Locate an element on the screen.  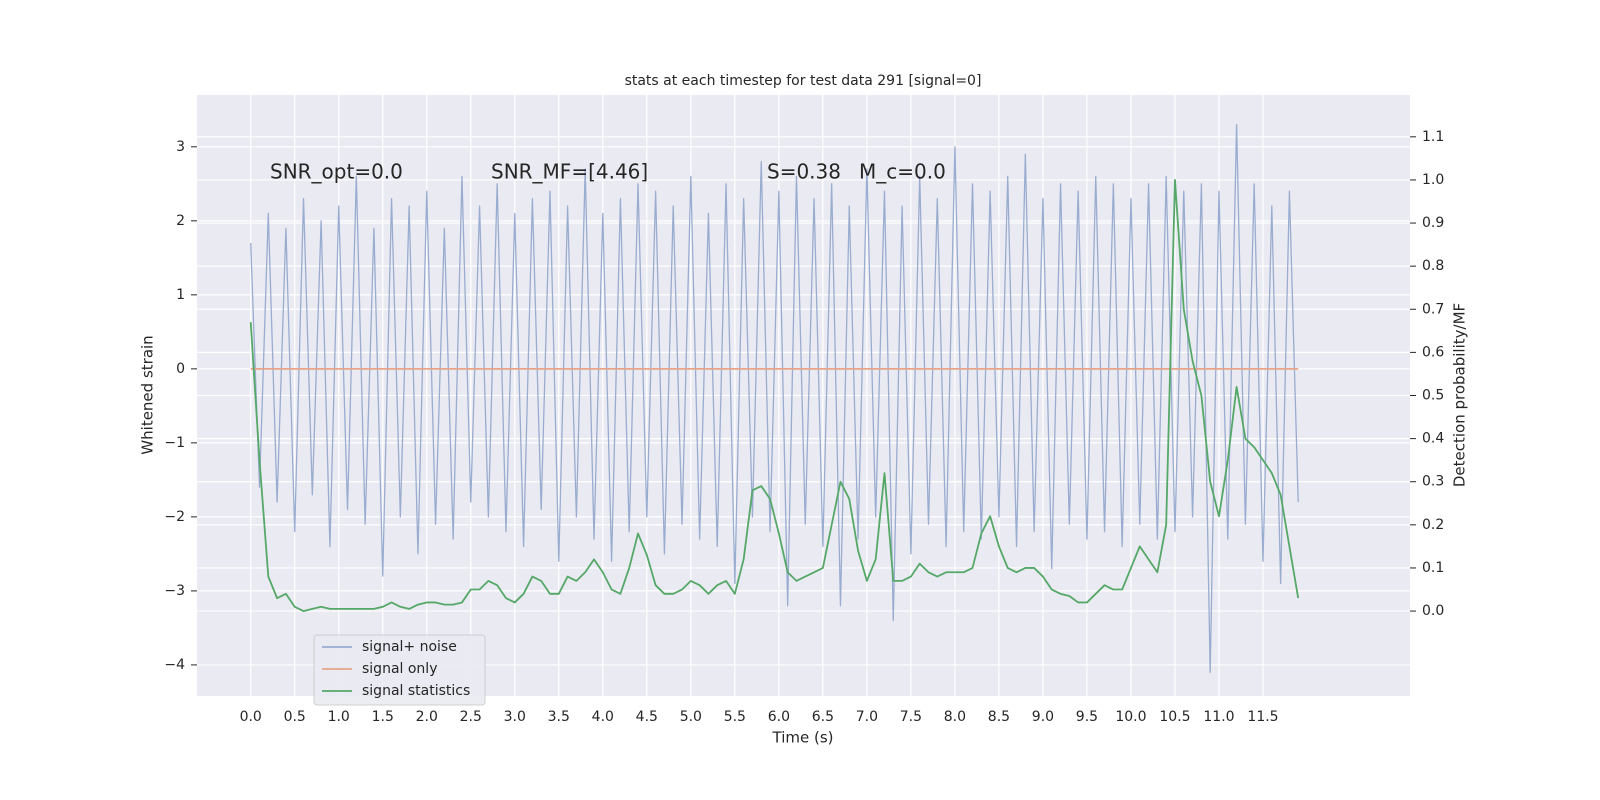
x-tick-label: 0.5 is located at coordinates (295, 717).